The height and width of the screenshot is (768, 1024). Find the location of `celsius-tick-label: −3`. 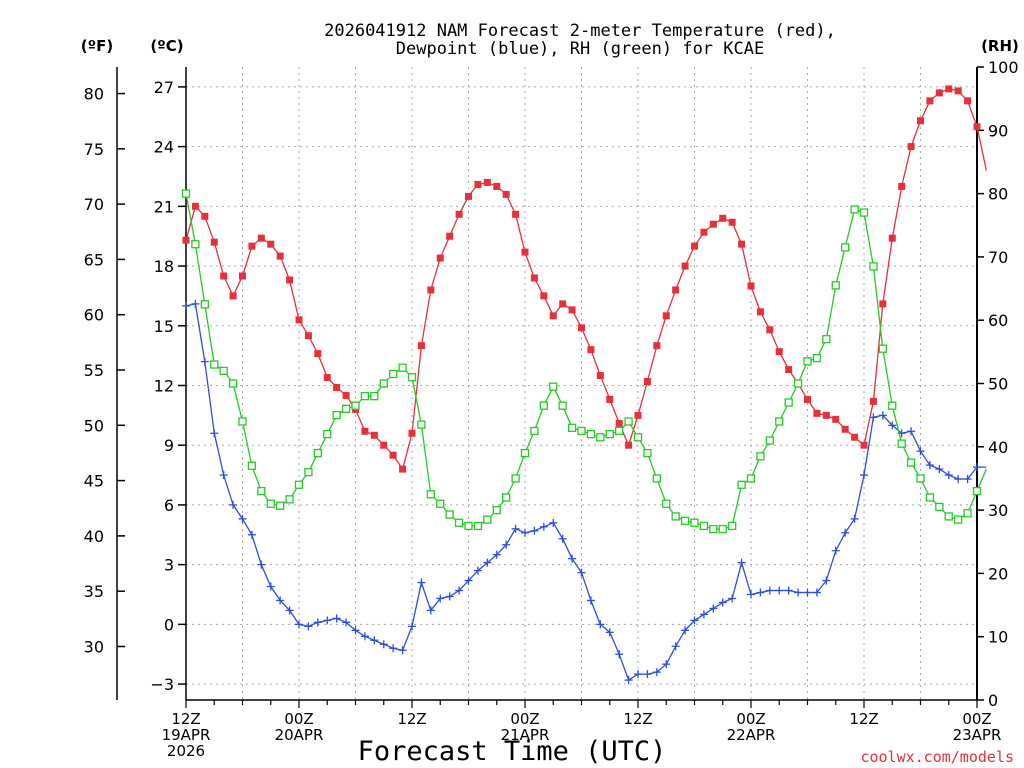

celsius-tick-label: −3 is located at coordinates (162, 684).